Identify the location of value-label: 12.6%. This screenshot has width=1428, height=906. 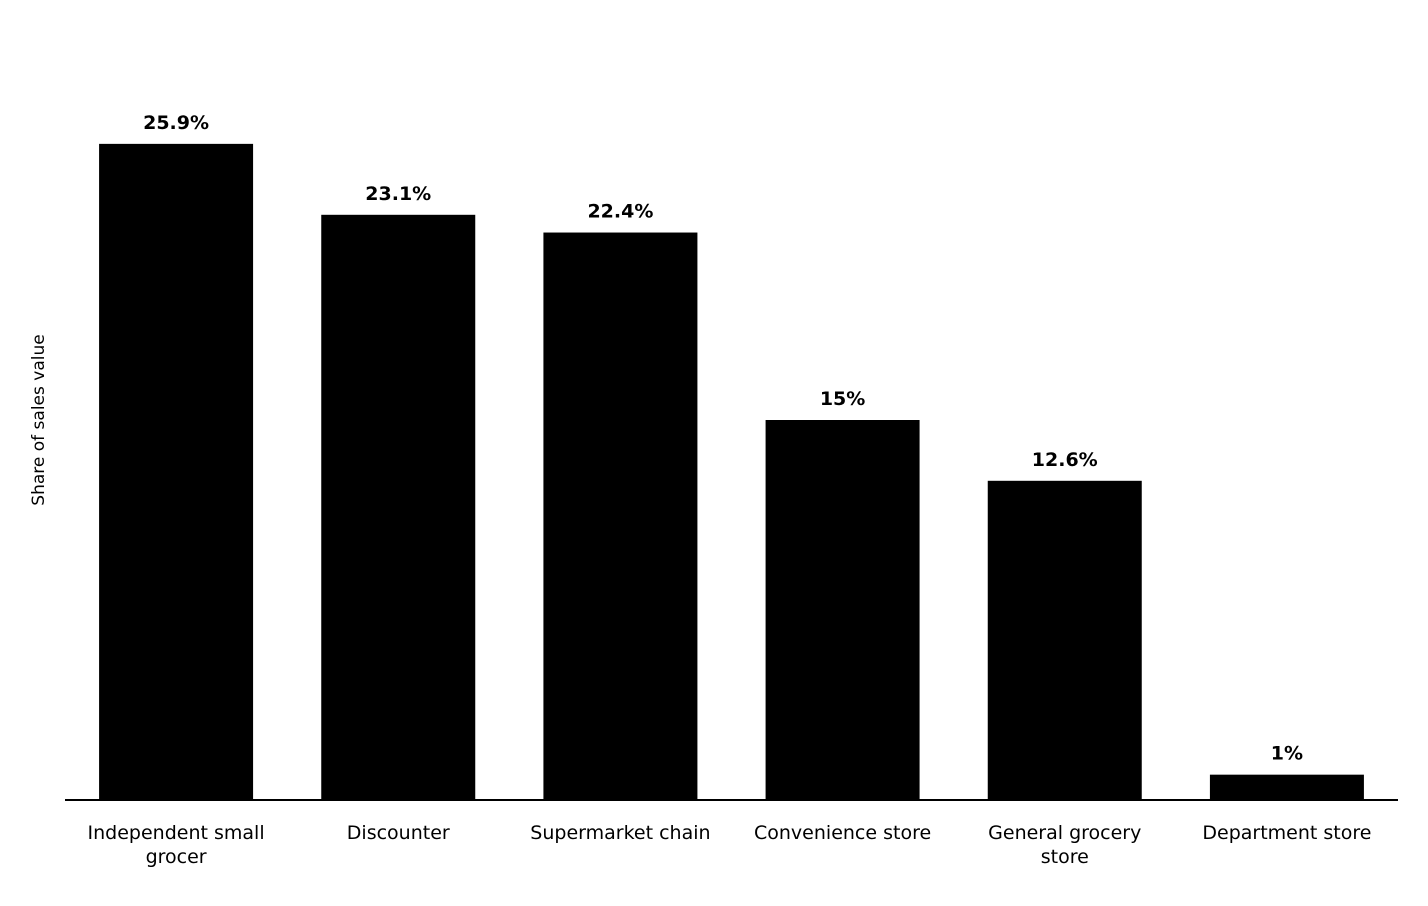
(1065, 460).